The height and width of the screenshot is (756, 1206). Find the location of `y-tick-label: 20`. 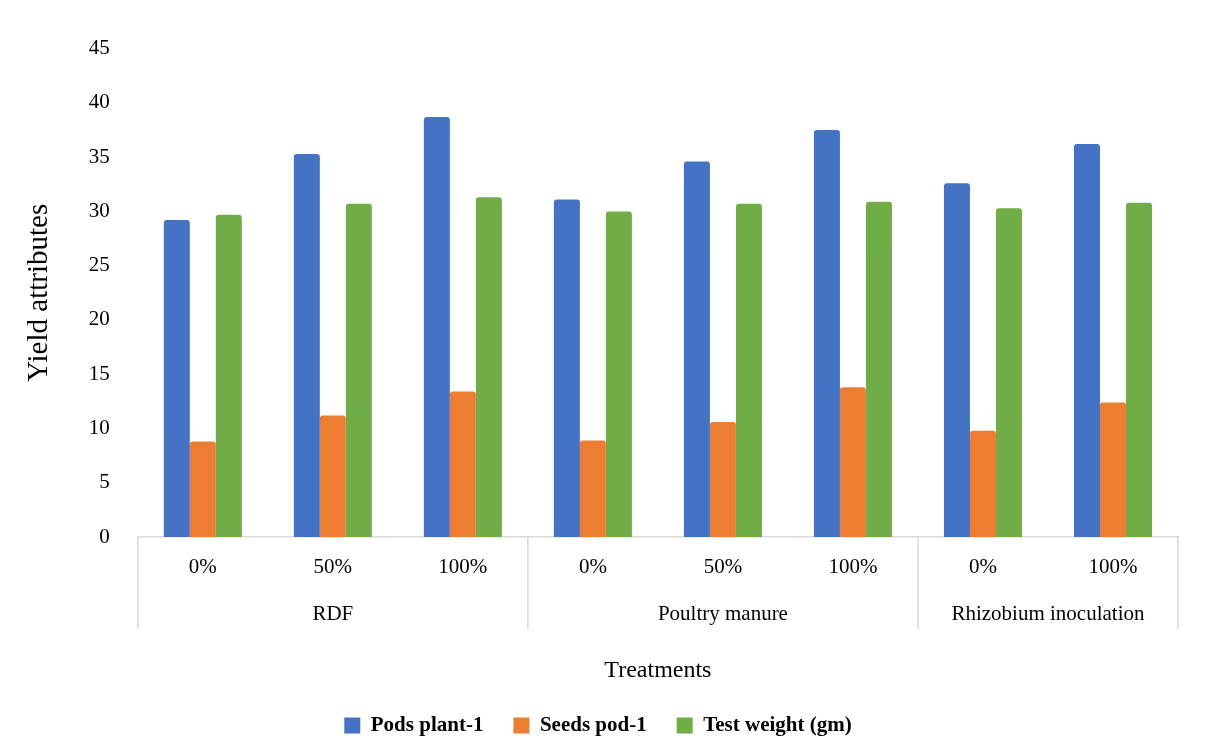

y-tick-label: 20 is located at coordinates (99, 318).